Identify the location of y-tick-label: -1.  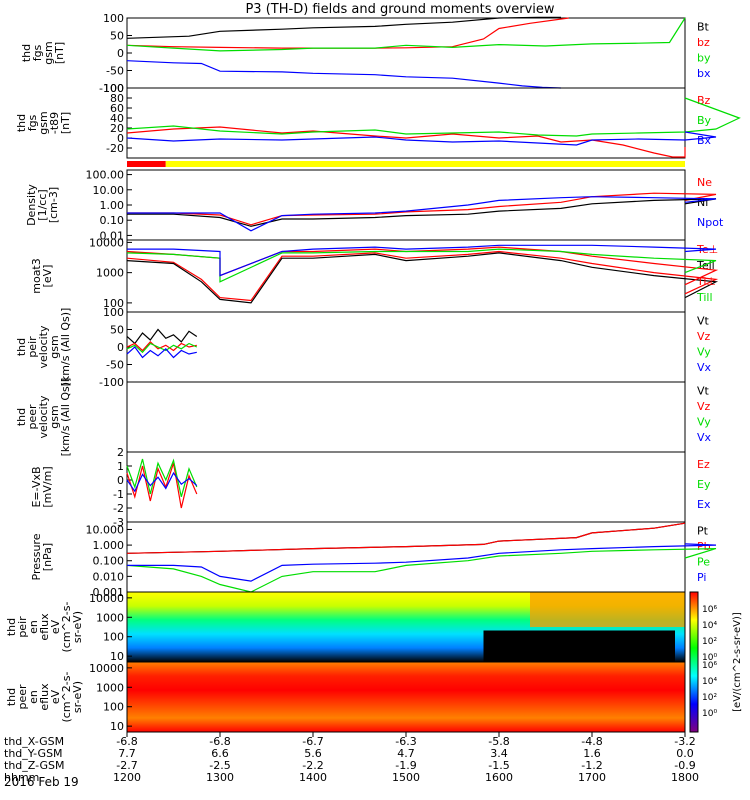
(118, 494).